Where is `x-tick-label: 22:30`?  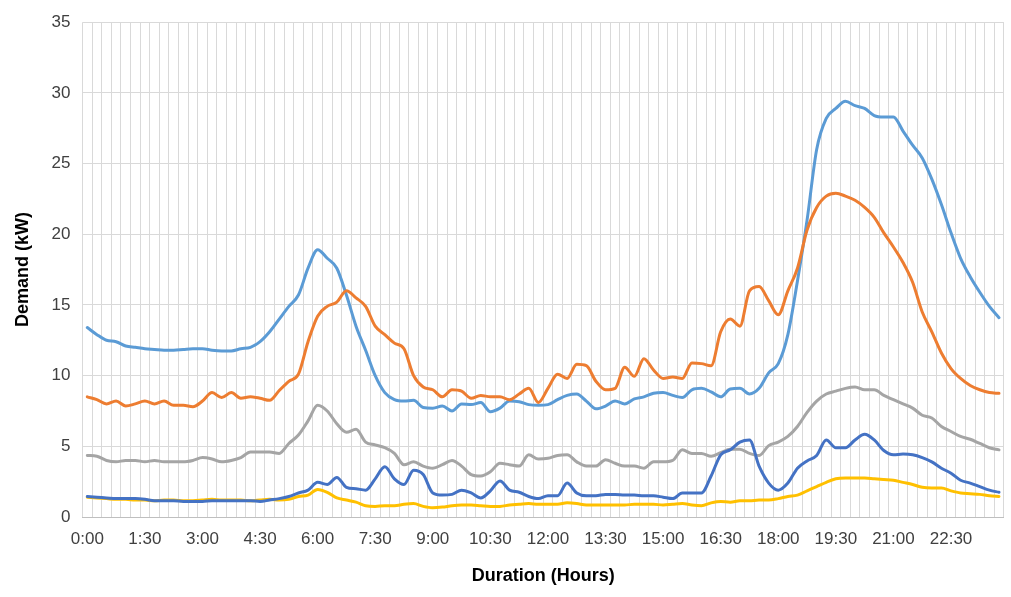 x-tick-label: 22:30 is located at coordinates (951, 538).